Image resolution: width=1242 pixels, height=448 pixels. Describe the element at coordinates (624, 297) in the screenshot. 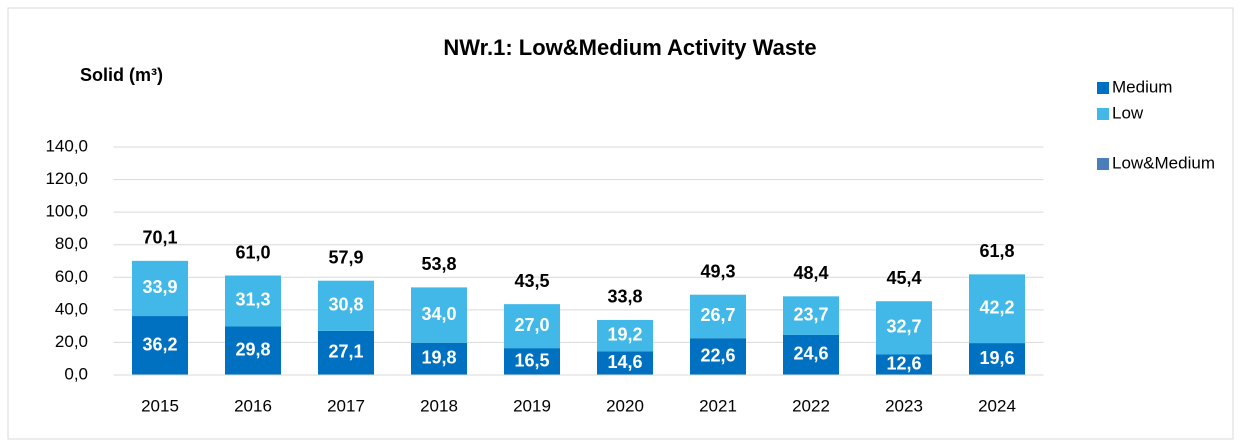

I see `total-label: 33,8` at that location.